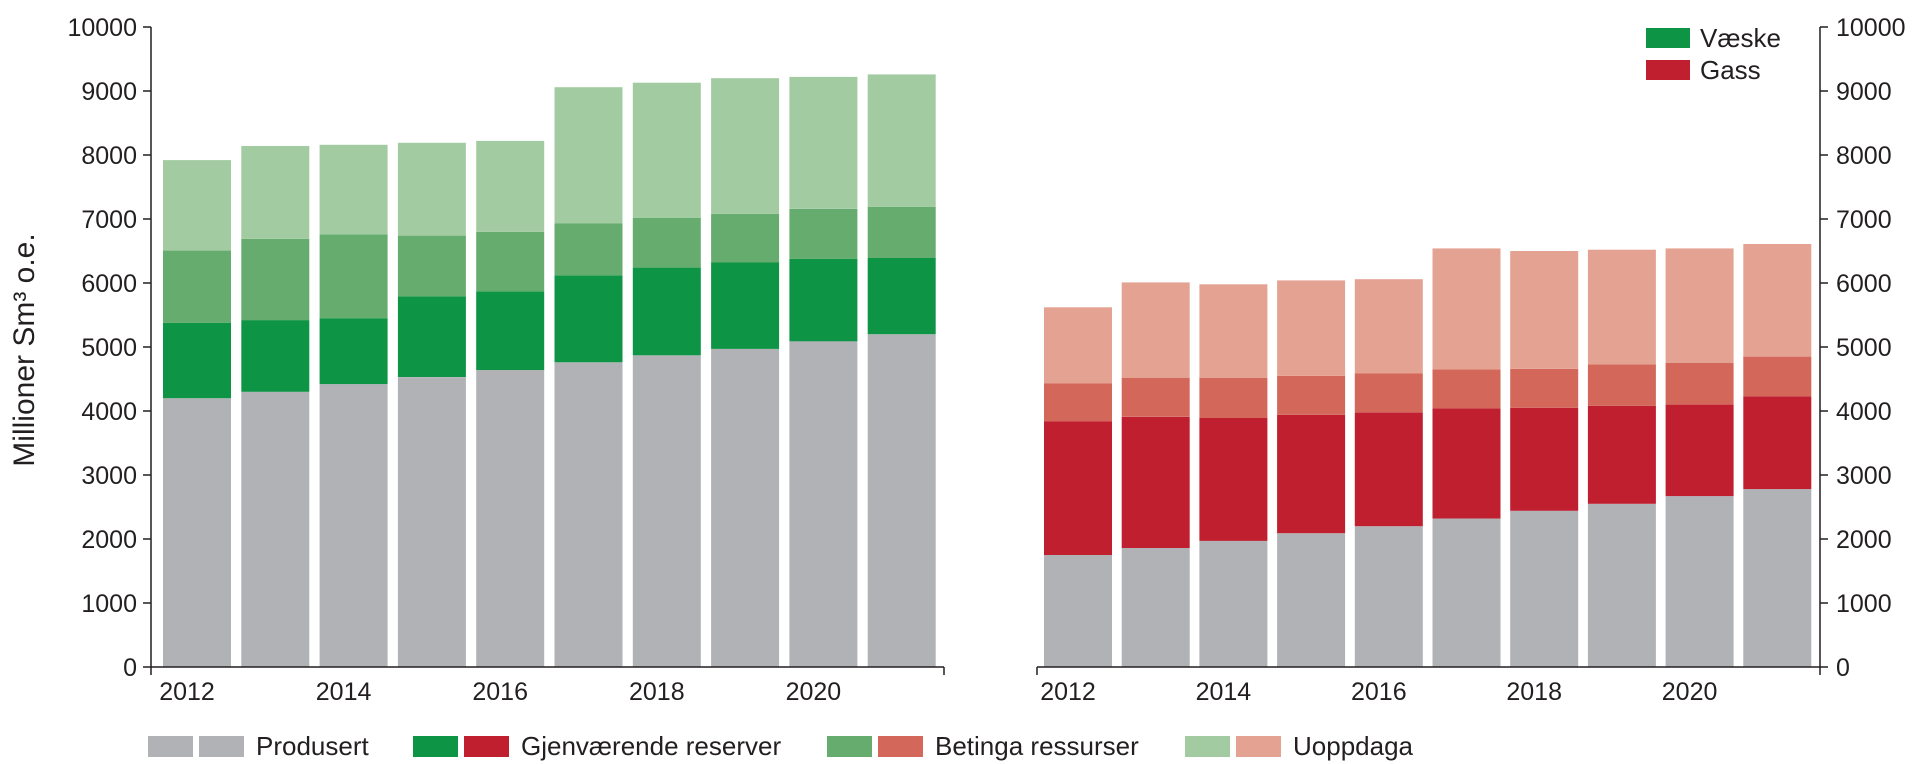  Describe the element at coordinates (109, 540) in the screenshot. I see `y-tick-label: 2000` at that location.